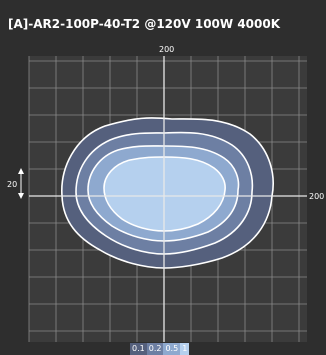  What do you see at coordinates (166, 49) in the screenshot?
I see `axis-label-top: 200` at bounding box center [166, 49].